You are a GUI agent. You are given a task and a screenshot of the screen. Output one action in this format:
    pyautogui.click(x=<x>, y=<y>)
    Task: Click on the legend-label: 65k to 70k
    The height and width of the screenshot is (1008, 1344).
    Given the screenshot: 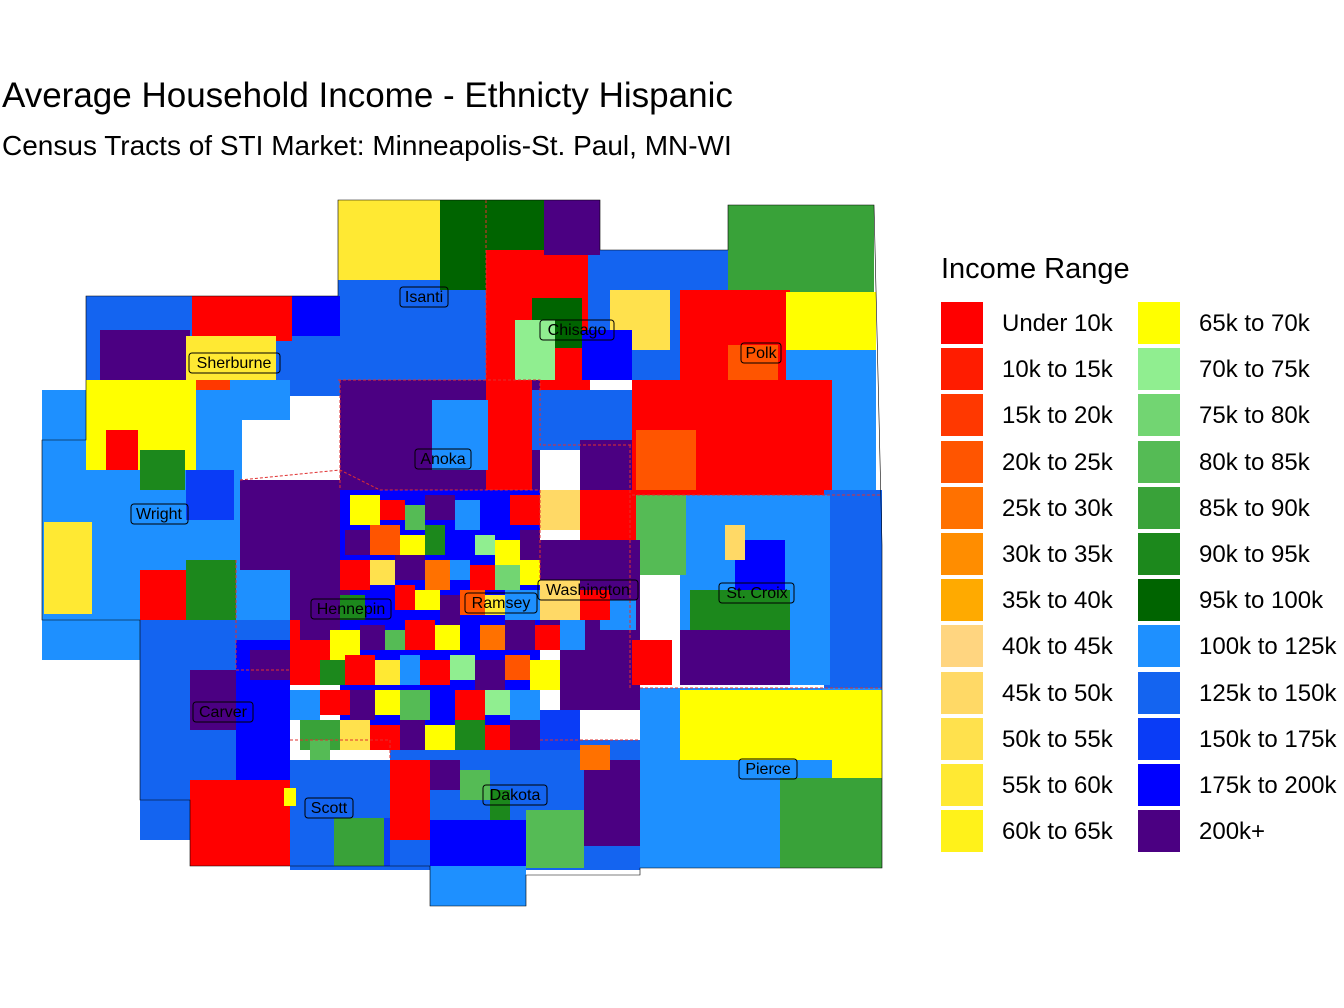 What is the action you would take?
    pyautogui.click(x=1254, y=323)
    